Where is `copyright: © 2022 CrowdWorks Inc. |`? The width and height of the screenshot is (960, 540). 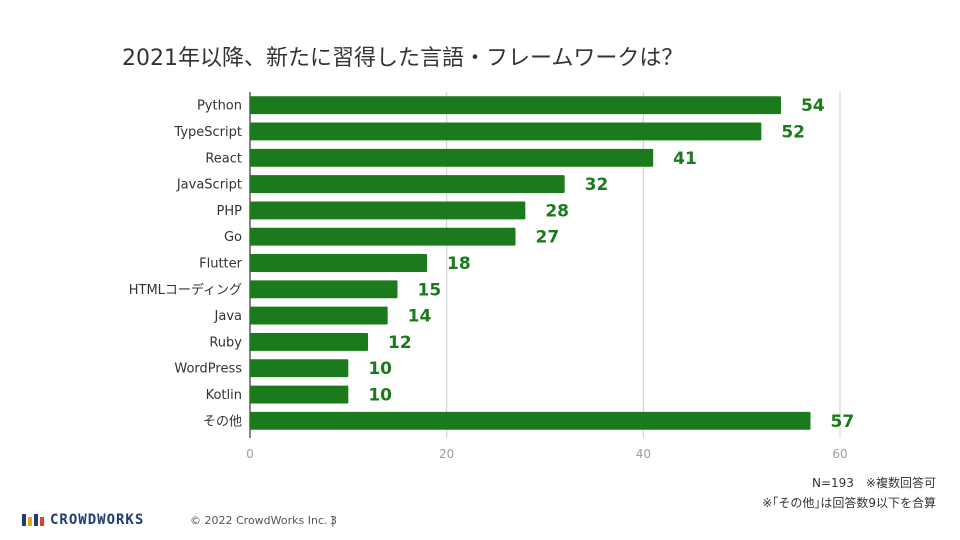
copyright: © 2022 CrowdWorks Inc. | is located at coordinates (262, 520).